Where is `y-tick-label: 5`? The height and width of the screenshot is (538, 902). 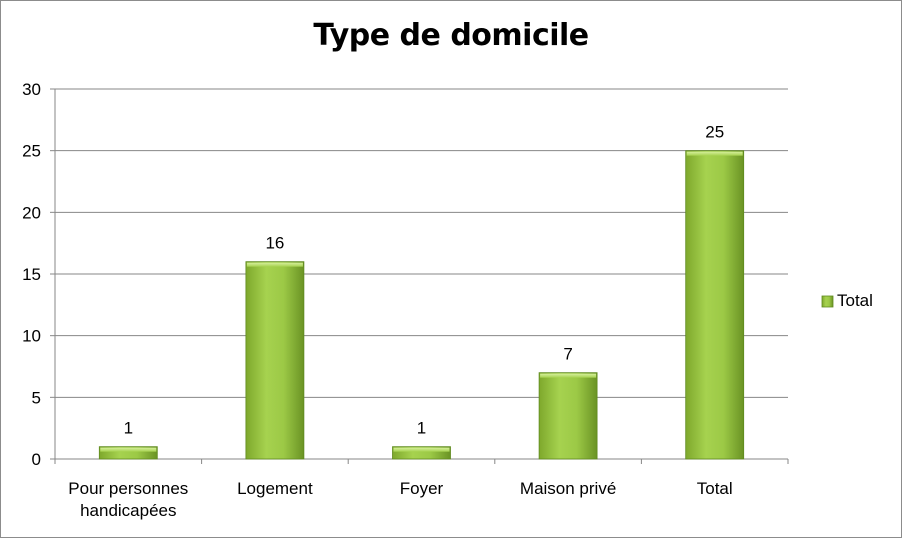 y-tick-label: 5 is located at coordinates (36, 397).